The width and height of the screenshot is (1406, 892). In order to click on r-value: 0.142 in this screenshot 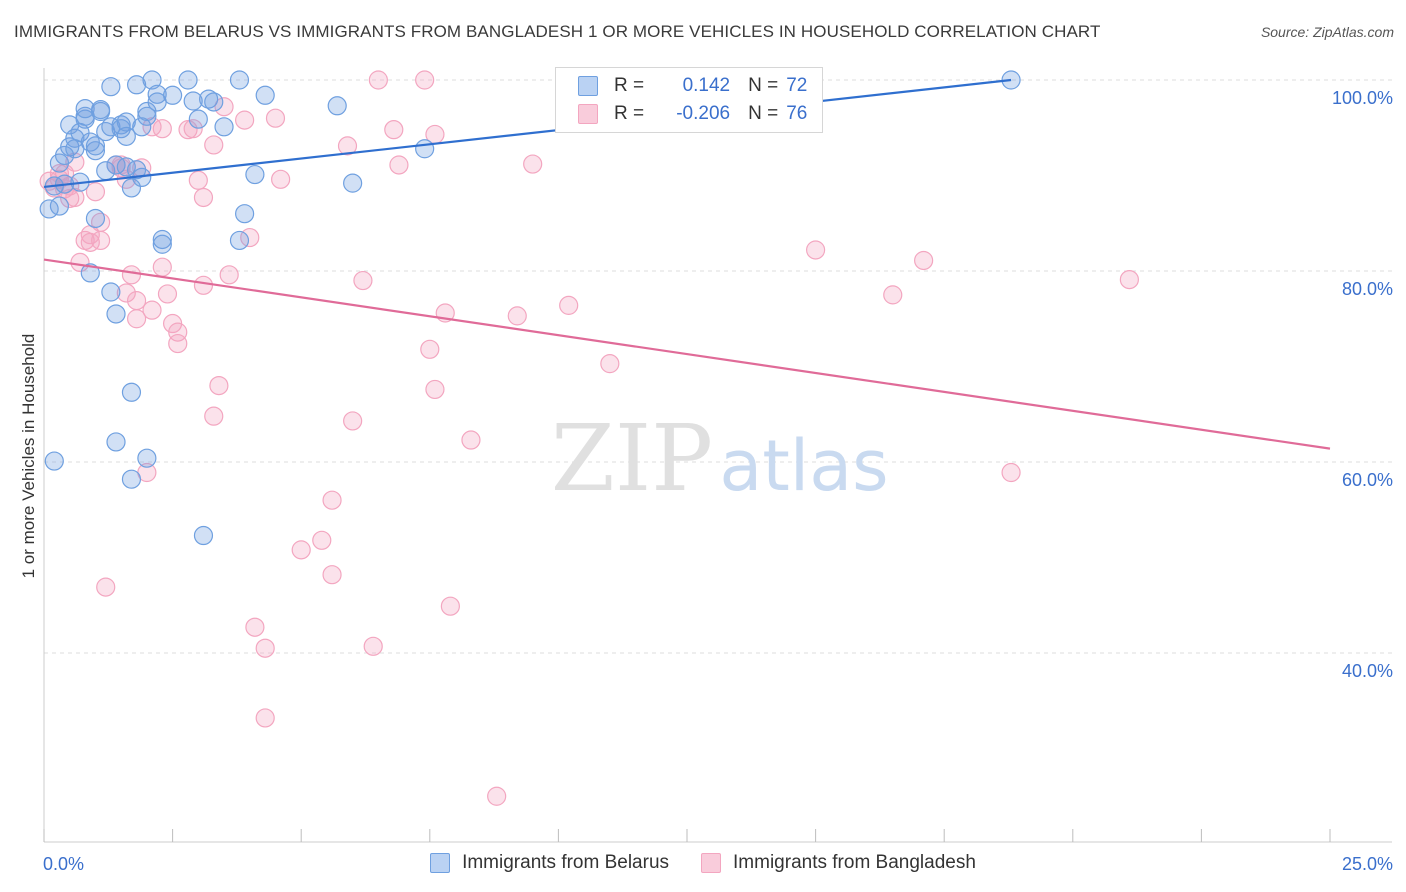, I will do `click(706, 85)`.